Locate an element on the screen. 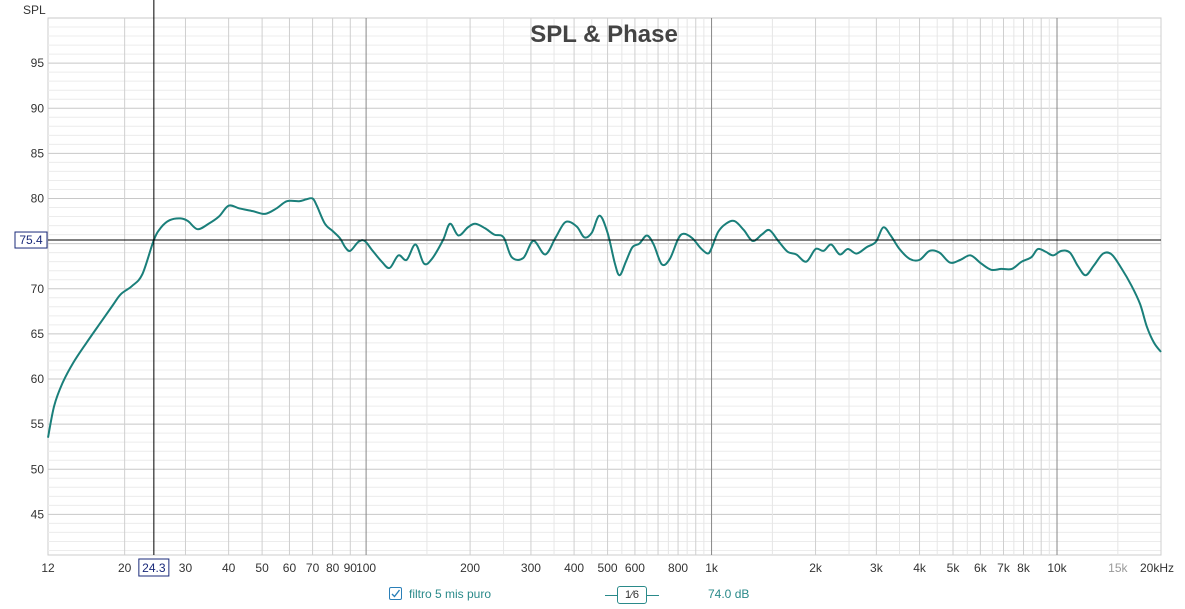 Image resolution: width=1185 pixels, height=609 pixels. smoothing-line-left is located at coordinates (611, 595).